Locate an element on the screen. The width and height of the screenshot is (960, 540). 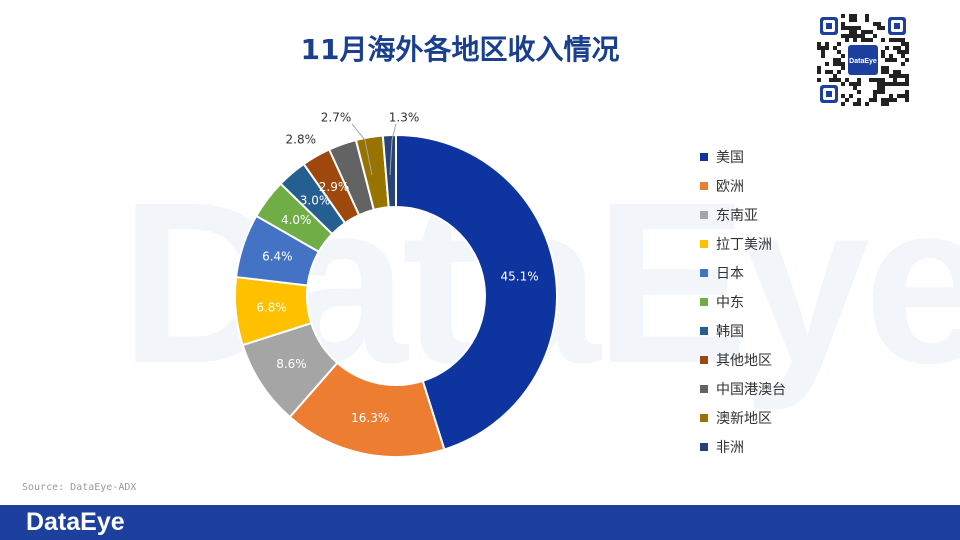
source-note: Source: DataEye-ADX is located at coordinates (79, 487).